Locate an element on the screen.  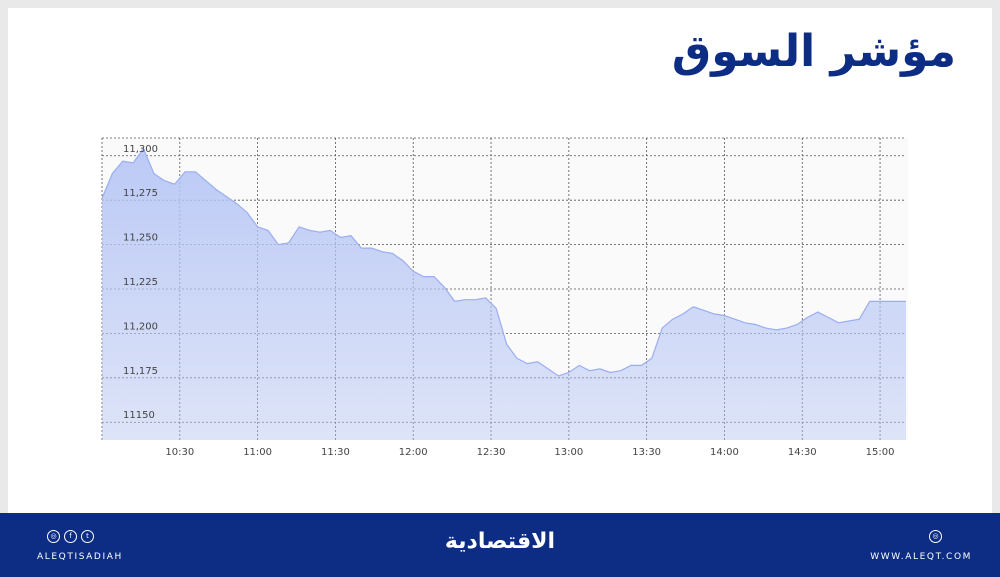
page-title: مؤشر السوق is located at coordinates (813, 51).